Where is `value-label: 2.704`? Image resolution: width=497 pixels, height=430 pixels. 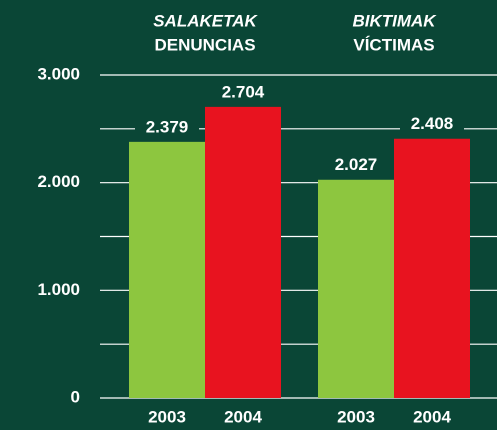
value-label: 2.704 is located at coordinates (243, 91).